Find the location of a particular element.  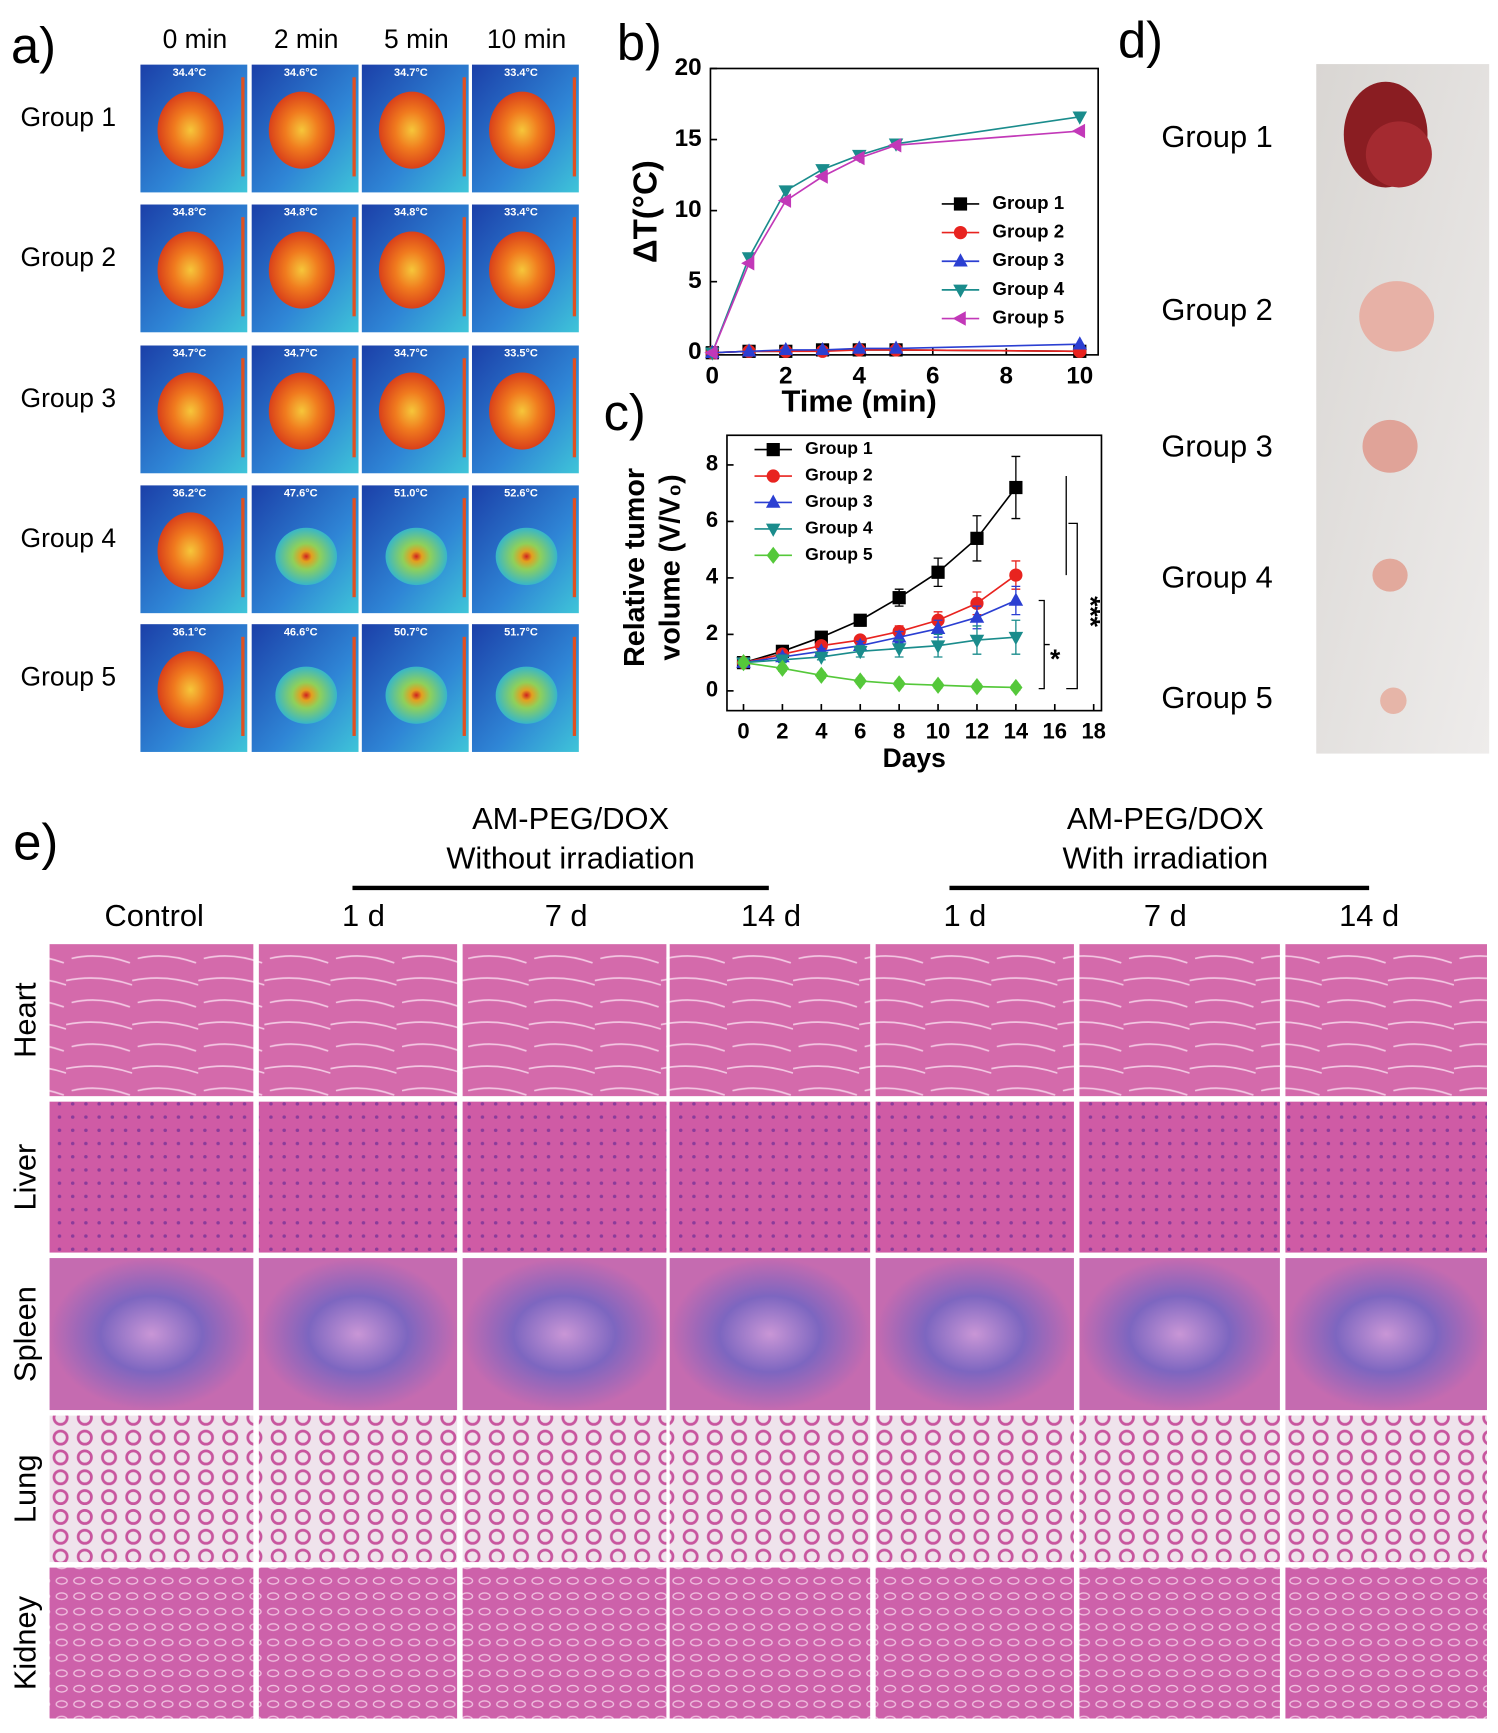

group-label: Group 1 is located at coordinates (1216, 136).